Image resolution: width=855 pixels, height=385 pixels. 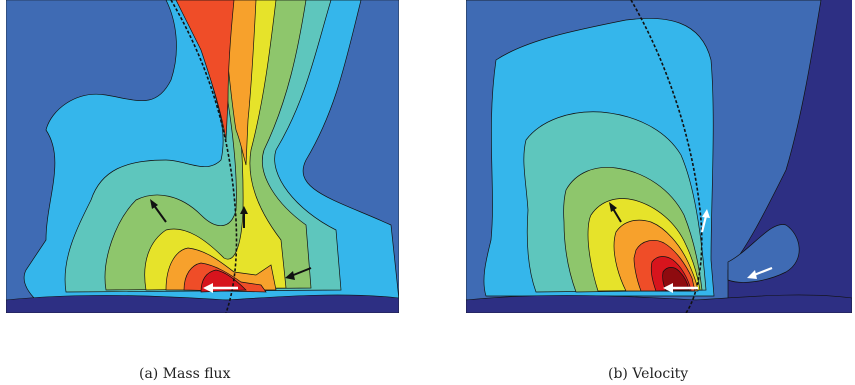 I want to click on arrow-left-dark, so click(x=298, y=273).